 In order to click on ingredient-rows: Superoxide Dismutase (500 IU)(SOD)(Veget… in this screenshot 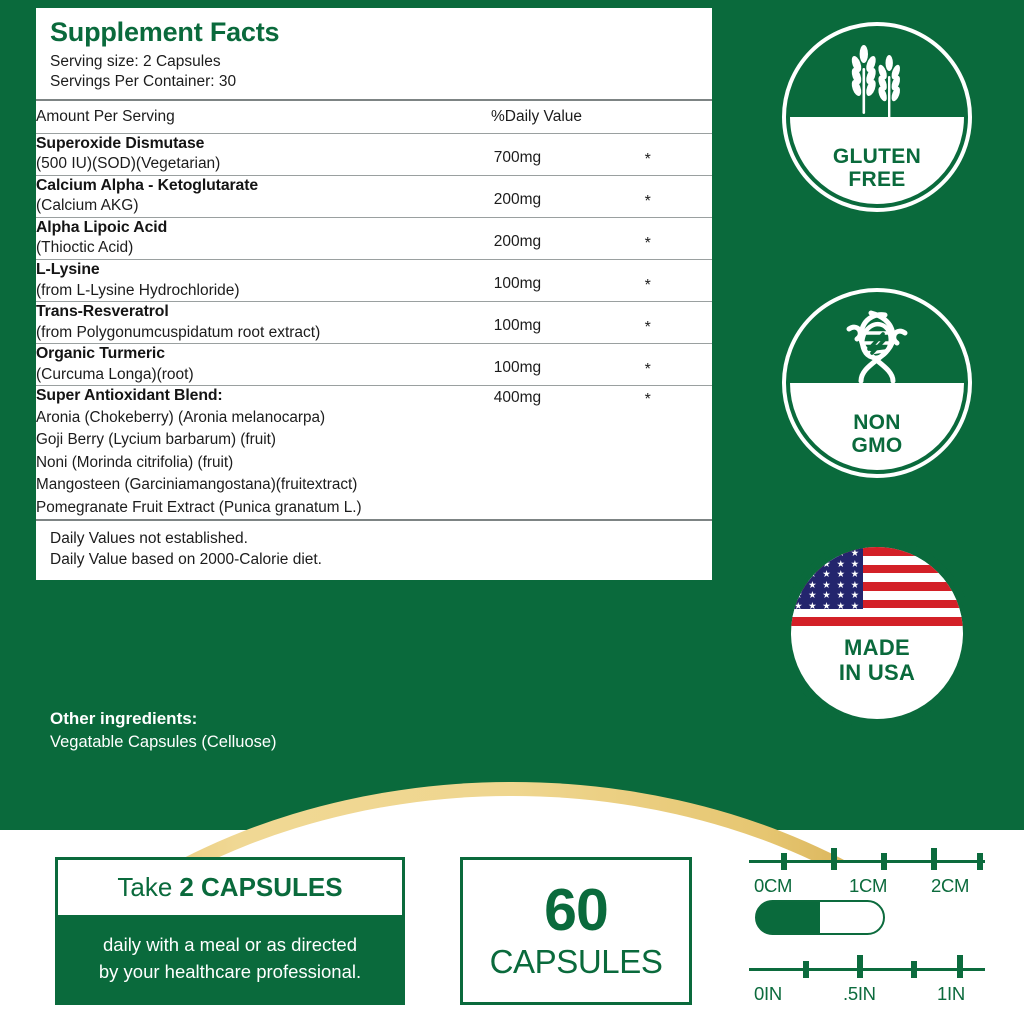, I will do `click(374, 154)`.